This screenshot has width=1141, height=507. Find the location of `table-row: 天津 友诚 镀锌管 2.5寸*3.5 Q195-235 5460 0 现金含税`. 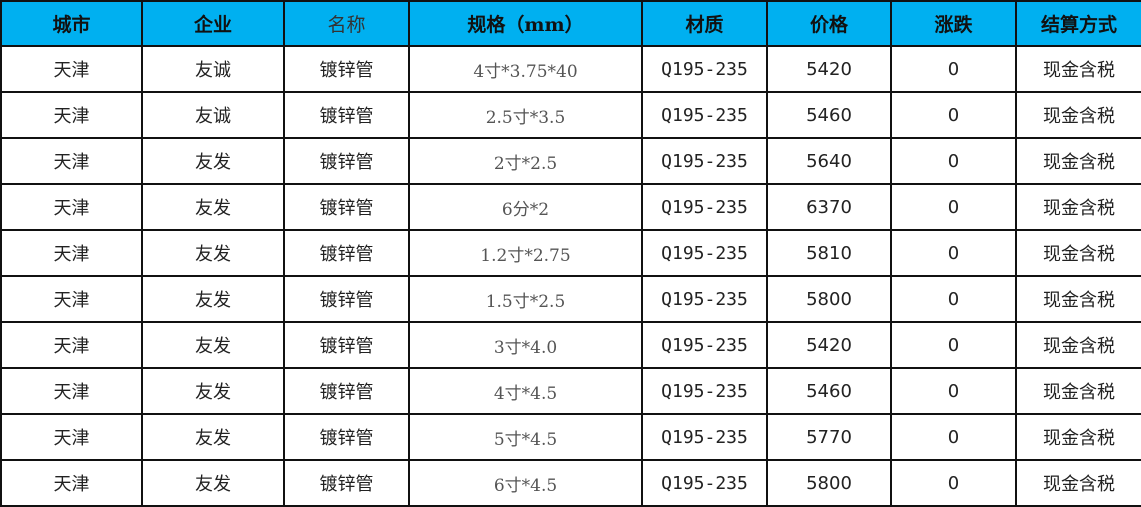

table-row: 天津 友诚 镀锌管 2.5寸*3.5 Q195-235 5460 0 现金含税 is located at coordinates (570, 115).